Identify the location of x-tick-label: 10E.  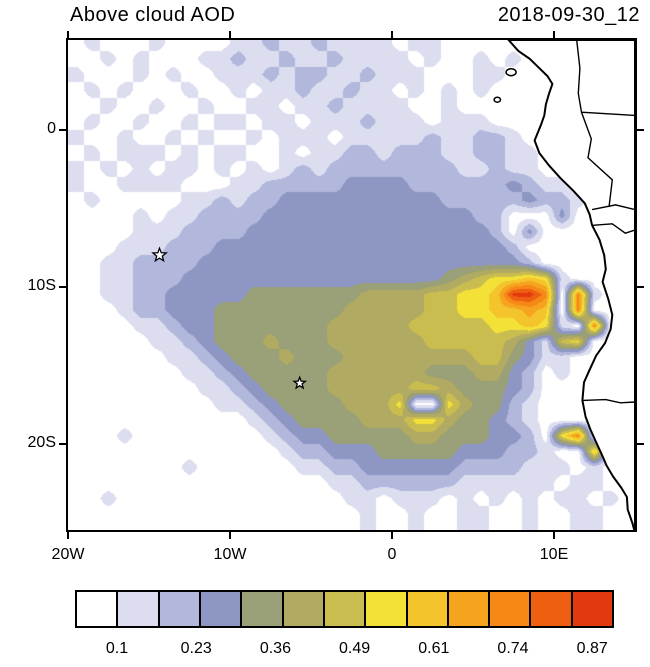
(554, 554).